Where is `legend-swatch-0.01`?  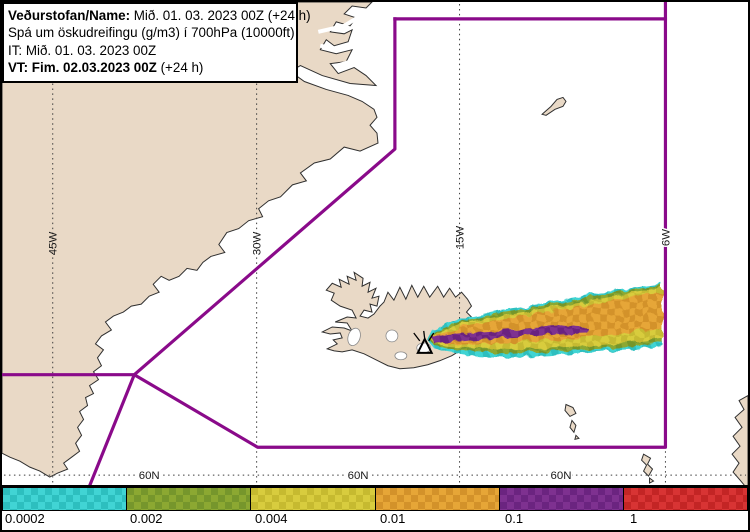 legend-swatch-0.01 is located at coordinates (437, 499).